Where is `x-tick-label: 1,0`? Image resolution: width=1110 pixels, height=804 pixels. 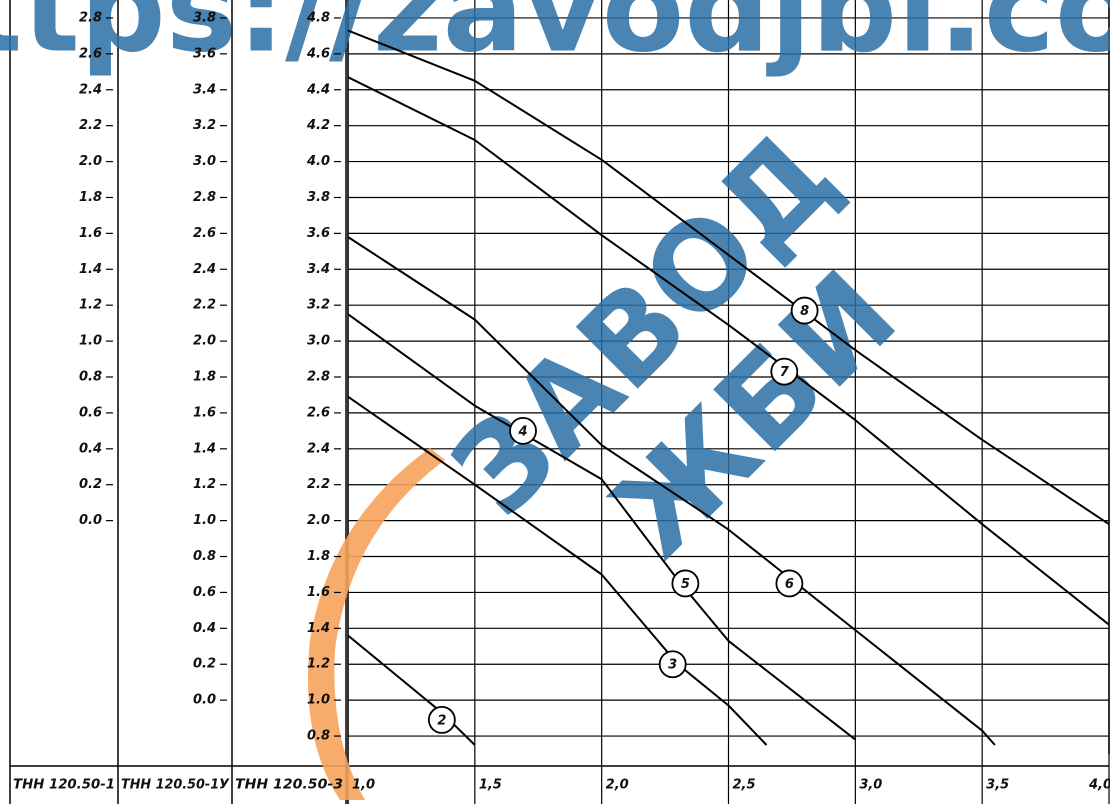 x-tick-label: 1,0 is located at coordinates (363, 785).